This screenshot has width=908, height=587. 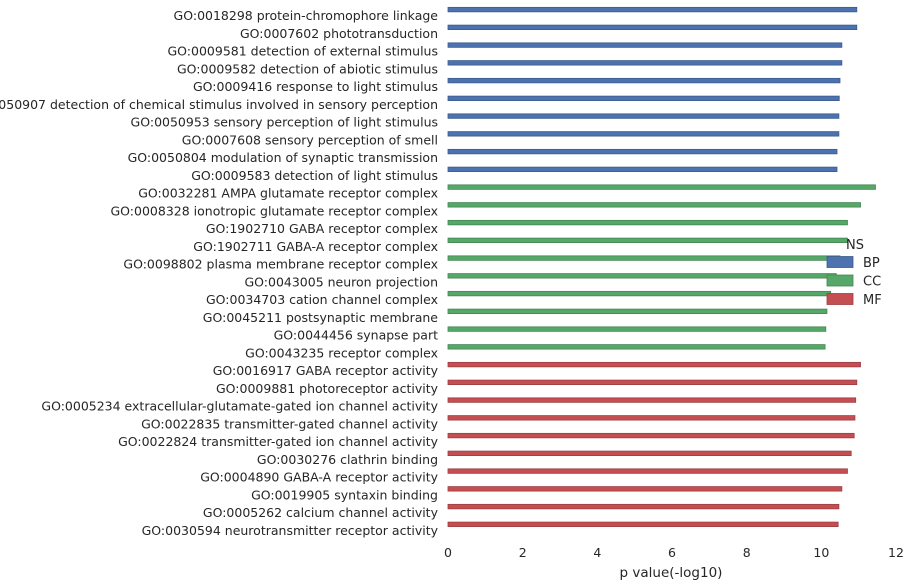 What do you see at coordinates (840, 262) in the screenshot?
I see `legend-swatch-bp` at bounding box center [840, 262].